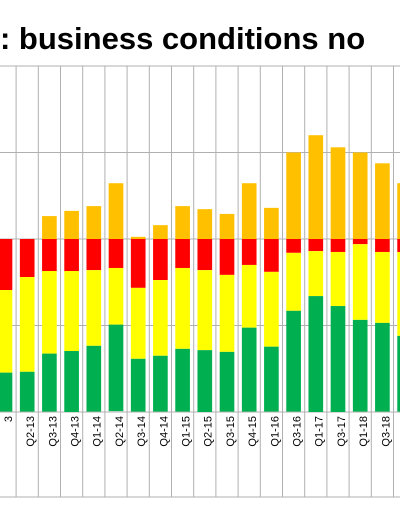  What do you see at coordinates (98, 431) in the screenshot?
I see `x-tick-label: Q1-14` at bounding box center [98, 431].